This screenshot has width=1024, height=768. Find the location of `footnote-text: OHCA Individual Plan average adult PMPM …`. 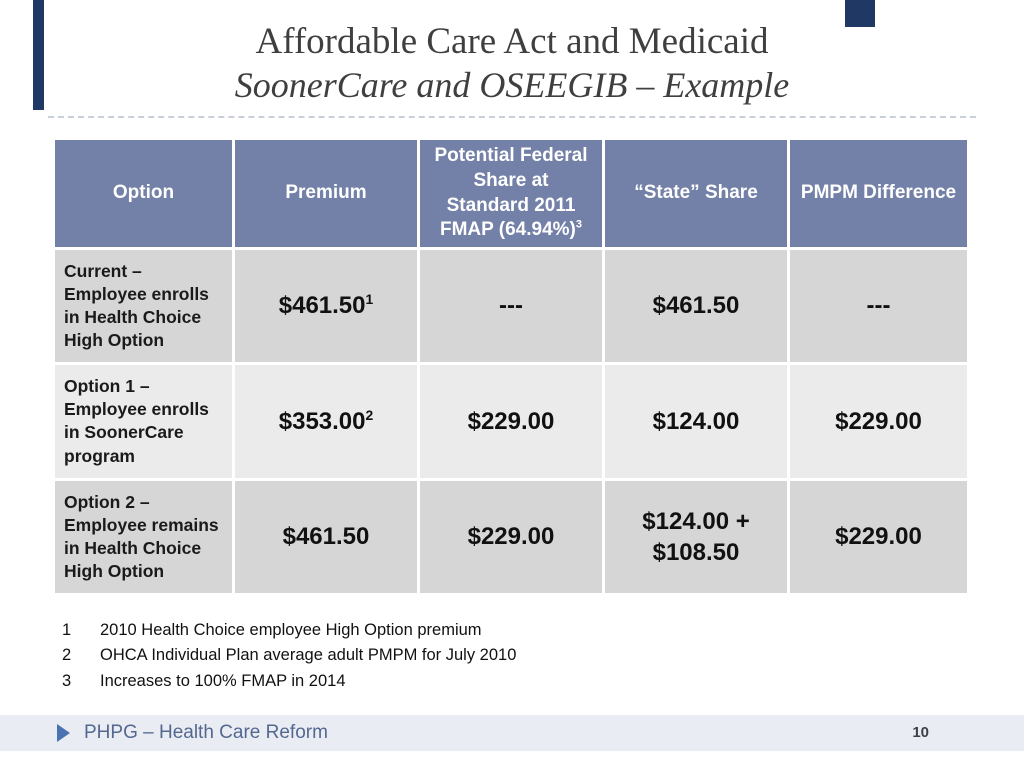

footnote-text: OHCA Individual Plan average adult PMPM … is located at coordinates (308, 655).